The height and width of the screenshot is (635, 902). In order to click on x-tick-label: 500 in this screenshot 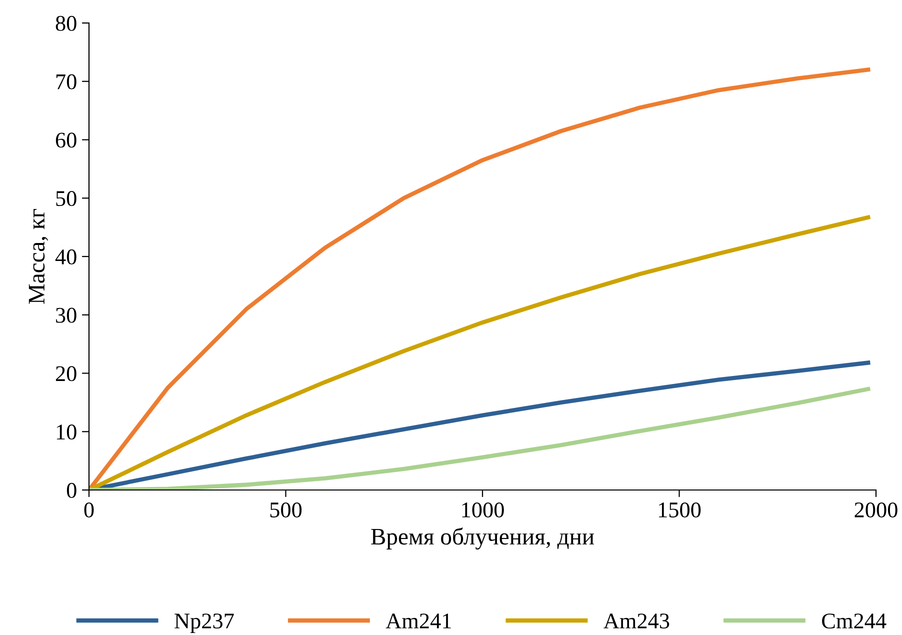, I will do `click(286, 510)`.